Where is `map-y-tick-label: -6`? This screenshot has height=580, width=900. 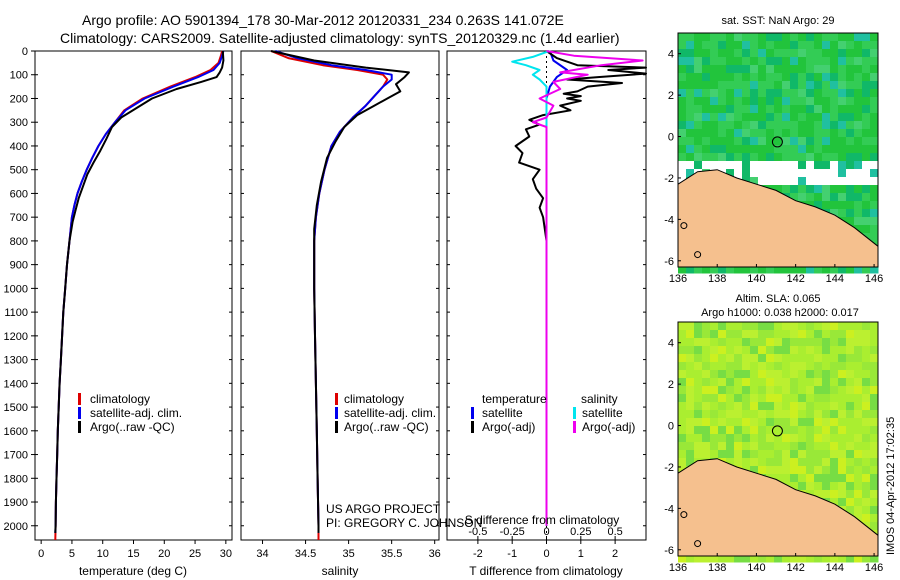 map-y-tick-label: -6 is located at coordinates (669, 262).